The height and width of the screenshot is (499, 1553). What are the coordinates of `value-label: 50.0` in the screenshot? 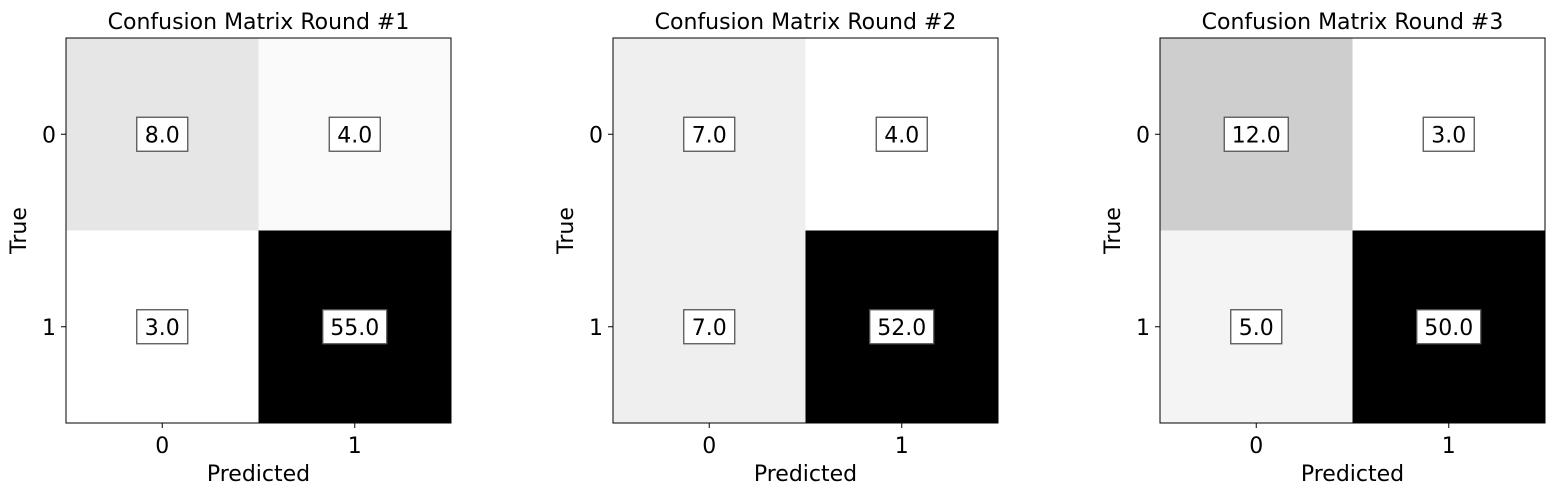 It's located at (1448, 328).